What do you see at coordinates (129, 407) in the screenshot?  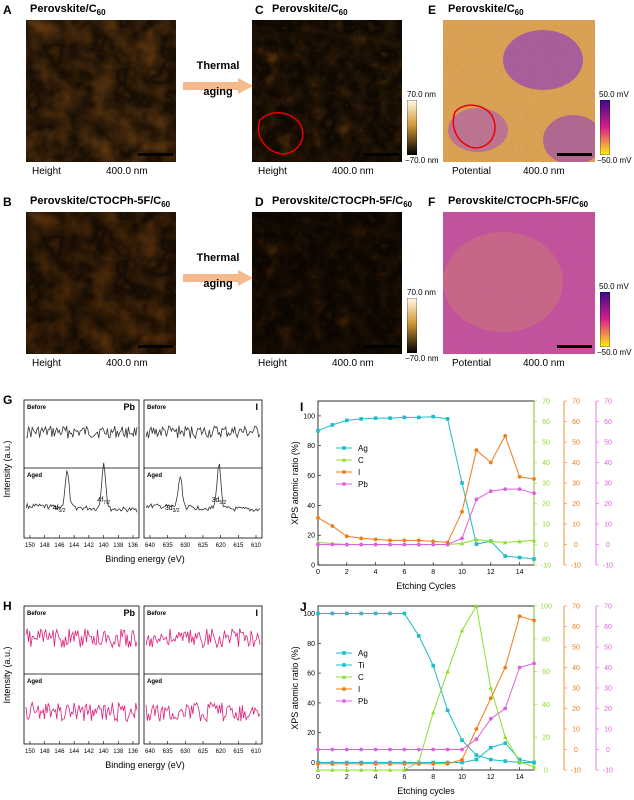 I see `element-label: Pb` at bounding box center [129, 407].